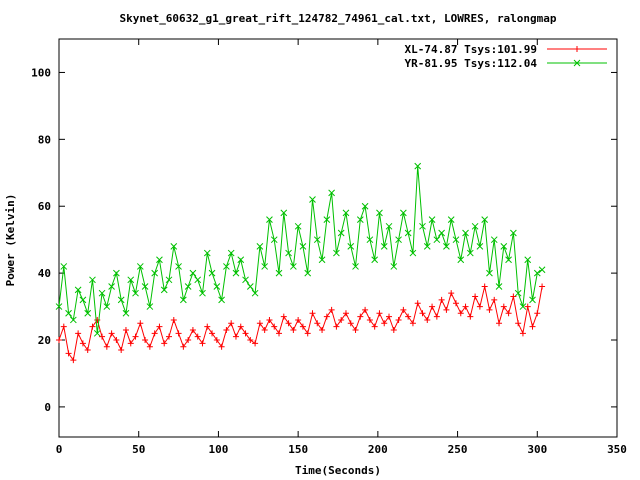  What do you see at coordinates (300, 324) in the screenshot?
I see `series-line` at bounding box center [300, 324].